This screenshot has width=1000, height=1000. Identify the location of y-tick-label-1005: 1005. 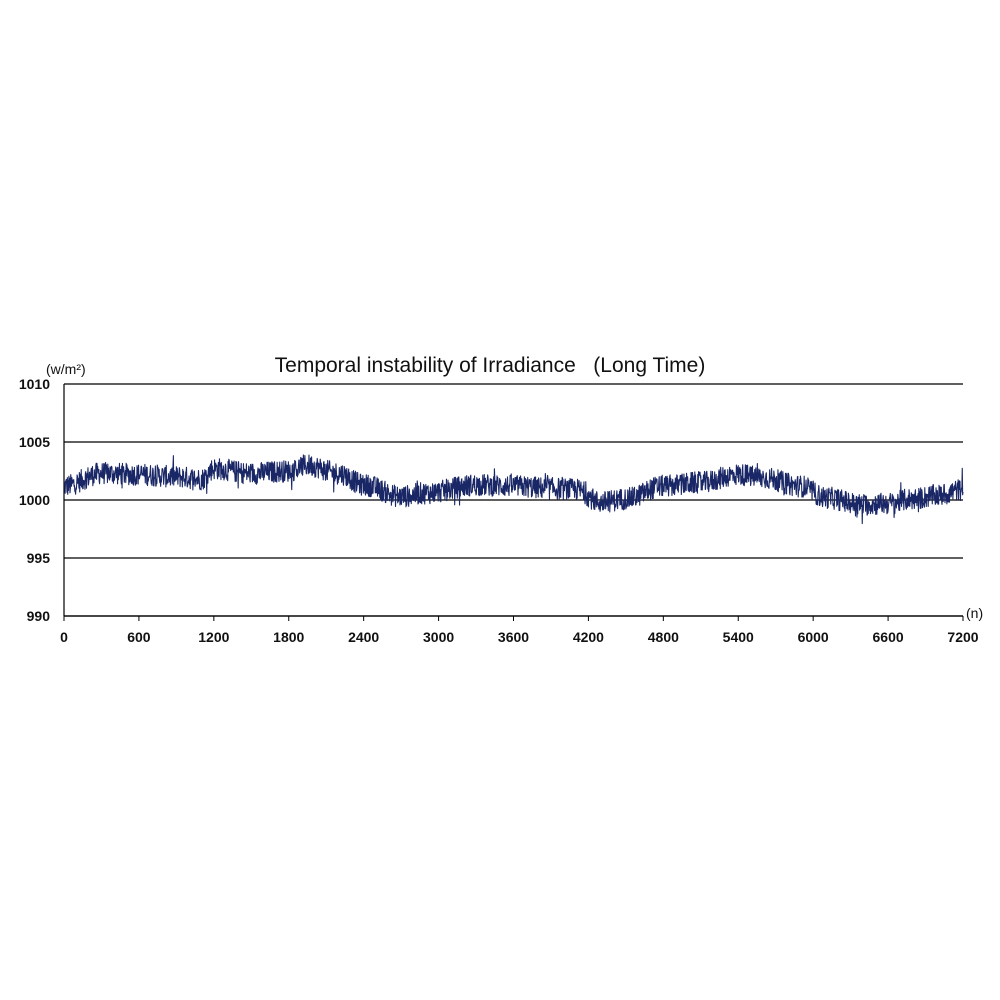
(34, 442).